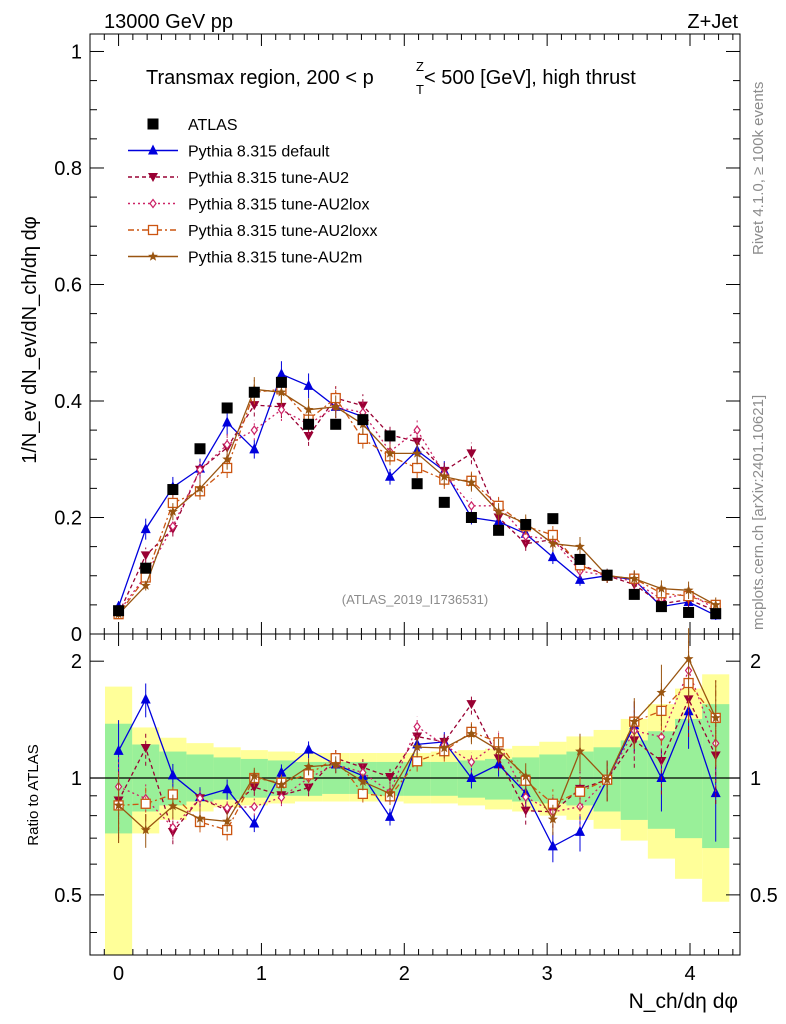 The width and height of the screenshot is (786, 1024). What do you see at coordinates (712, 22) in the screenshot?
I see `process-label: Z+Jet` at bounding box center [712, 22].